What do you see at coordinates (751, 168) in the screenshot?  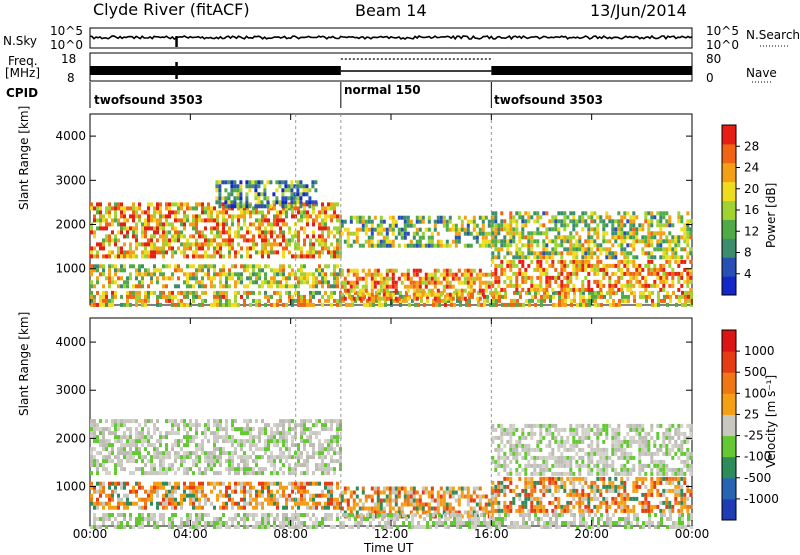 I see `colorbar-tick-label: 24` at bounding box center [751, 168].